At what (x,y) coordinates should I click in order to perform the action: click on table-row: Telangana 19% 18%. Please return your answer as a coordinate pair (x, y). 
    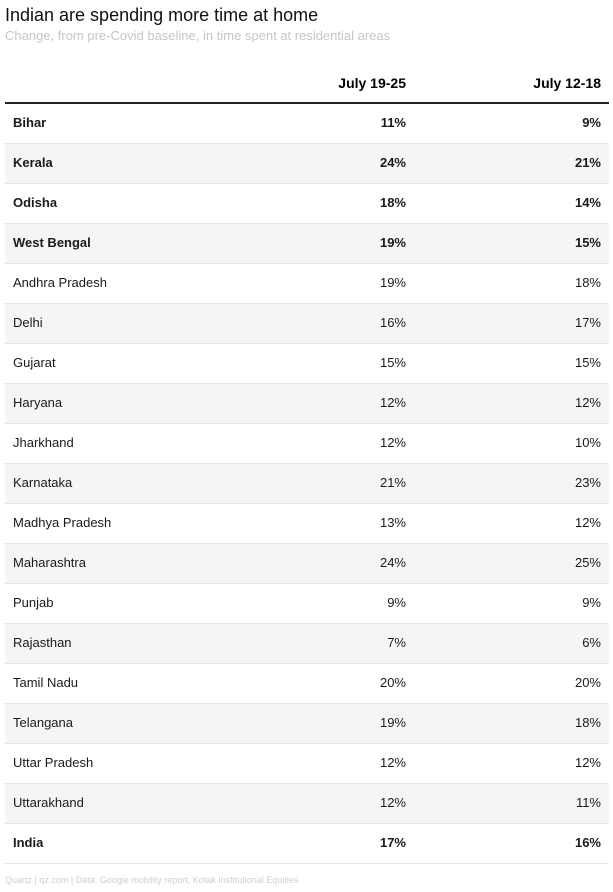
    Looking at the image, I should click on (307, 724).